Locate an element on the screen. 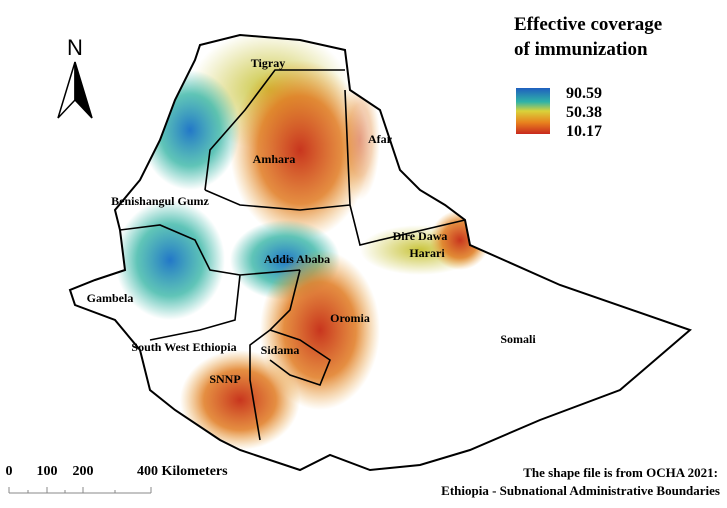 The height and width of the screenshot is (508, 727). north-label: N is located at coordinates (75, 47).